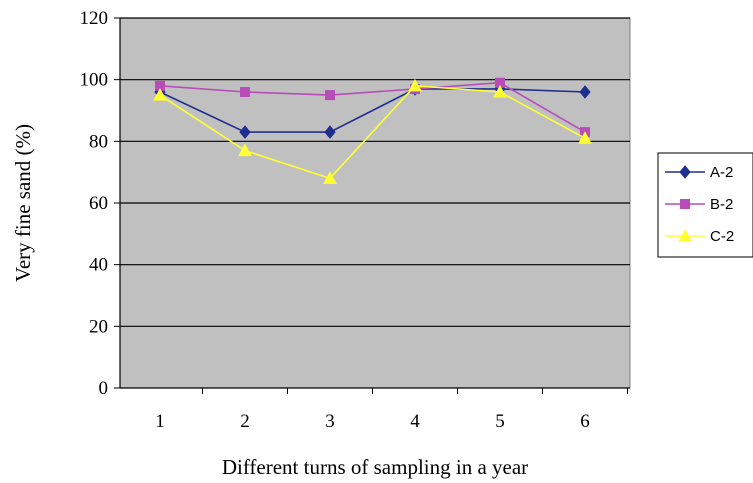 This screenshot has width=753, height=483. I want to click on legend-label-A-2: A-2, so click(721, 172).